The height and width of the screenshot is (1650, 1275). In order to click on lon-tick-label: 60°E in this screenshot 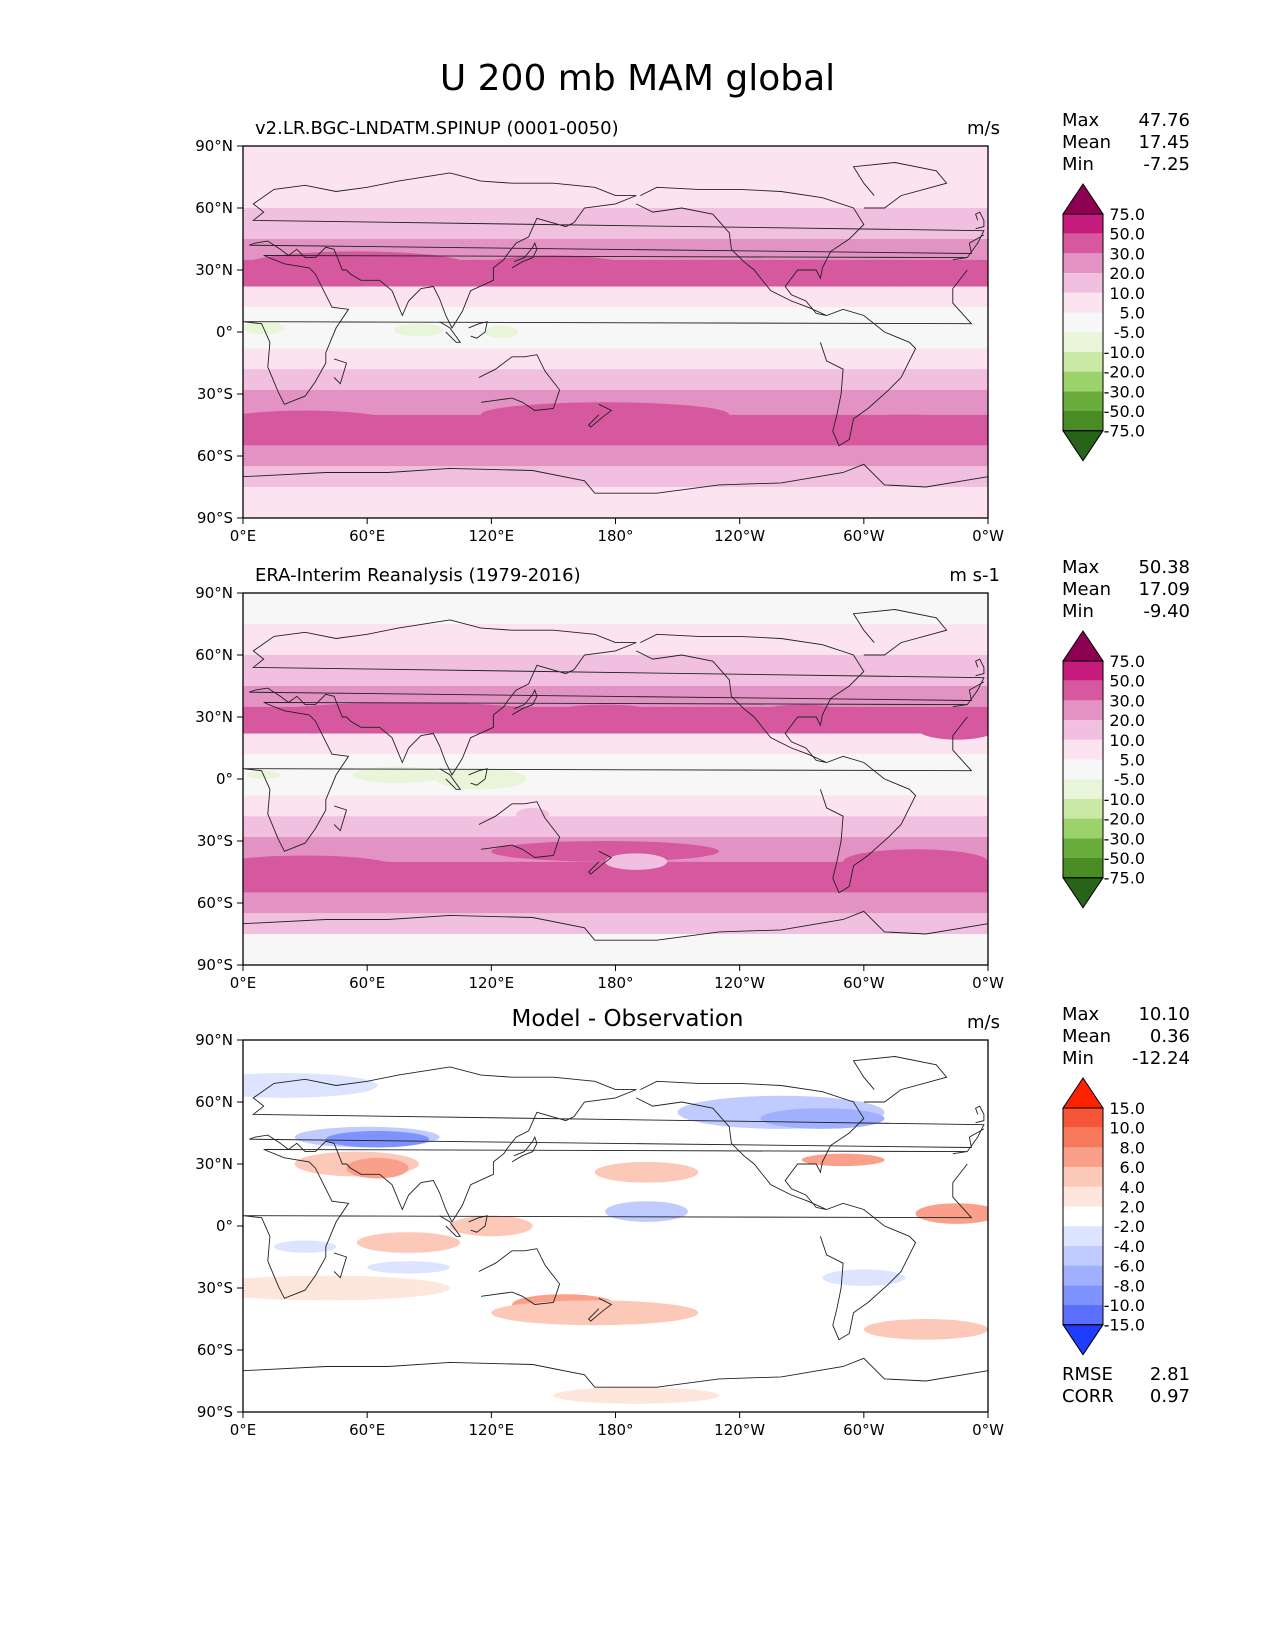, I will do `click(367, 983)`.